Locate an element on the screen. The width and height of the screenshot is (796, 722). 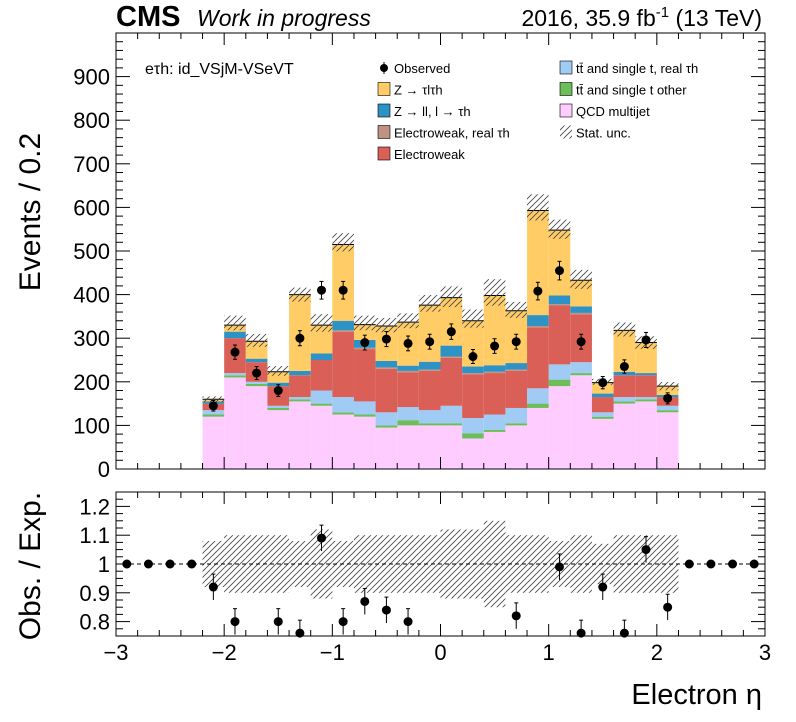
ytick-label: 200 is located at coordinates (91, 382).